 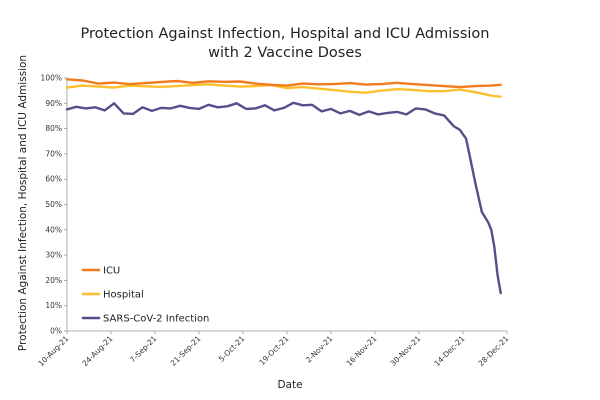 What do you see at coordinates (362, 351) in the screenshot?
I see `x-tick-label: 16-Nov-21` at bounding box center [362, 351].